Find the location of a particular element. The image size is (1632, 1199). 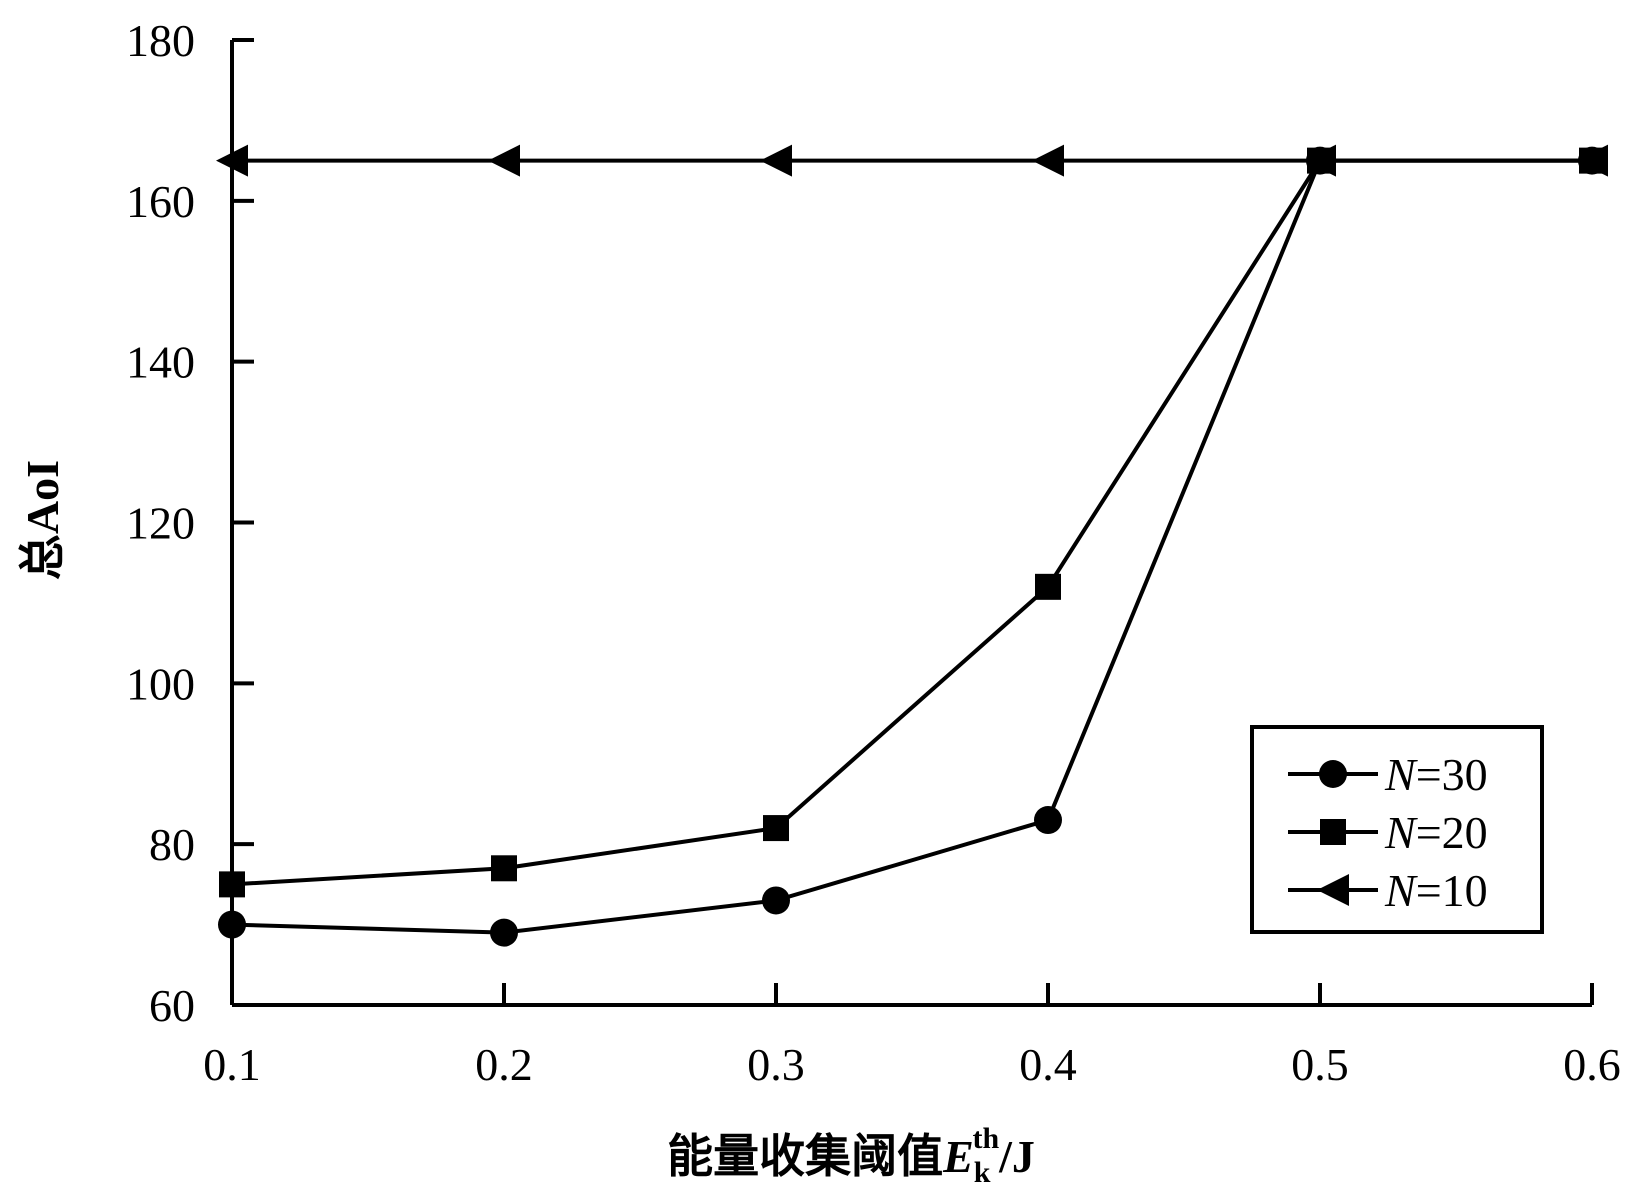

legend-label: N=30 is located at coordinates (1436, 774).